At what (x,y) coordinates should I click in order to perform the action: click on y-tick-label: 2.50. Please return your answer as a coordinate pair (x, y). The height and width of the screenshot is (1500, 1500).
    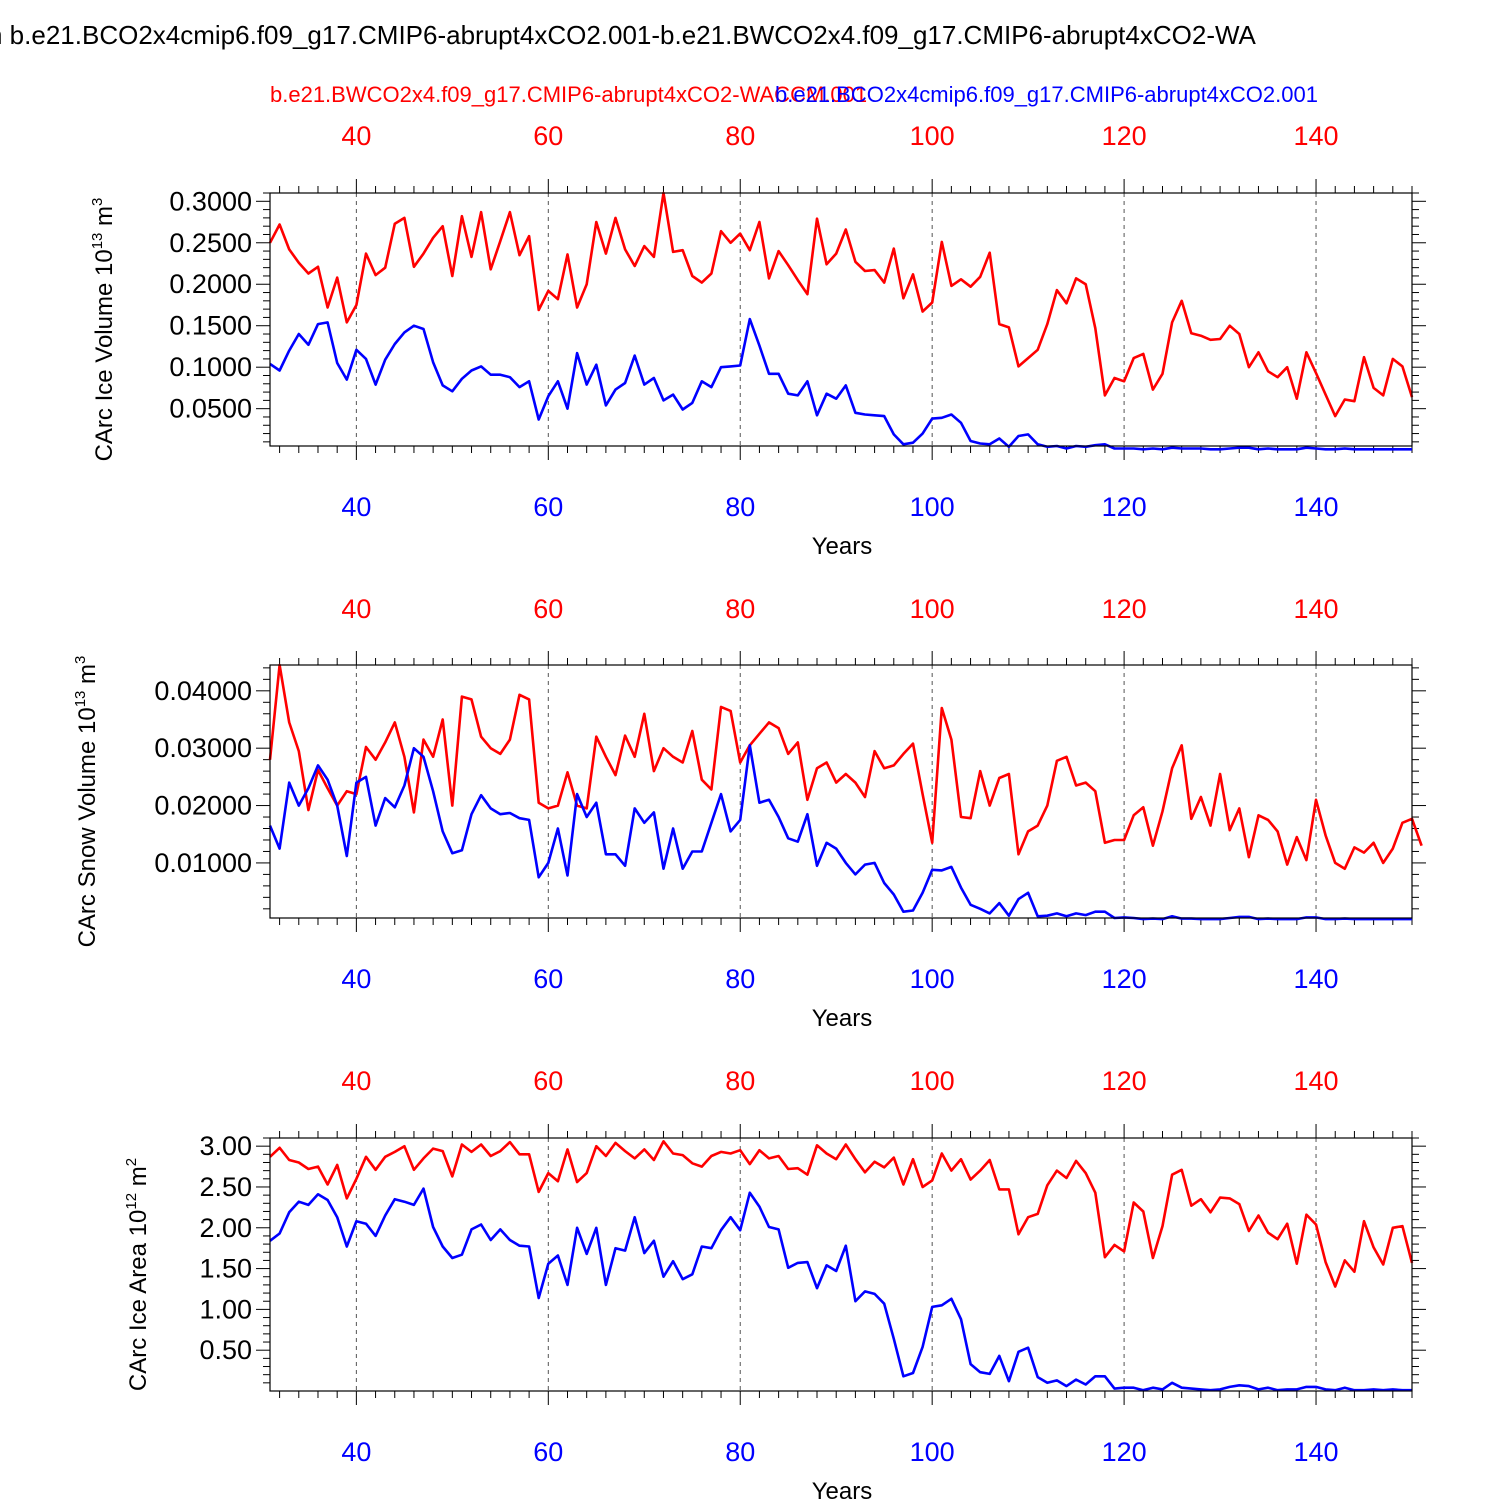
    Looking at the image, I should click on (225, 1187).